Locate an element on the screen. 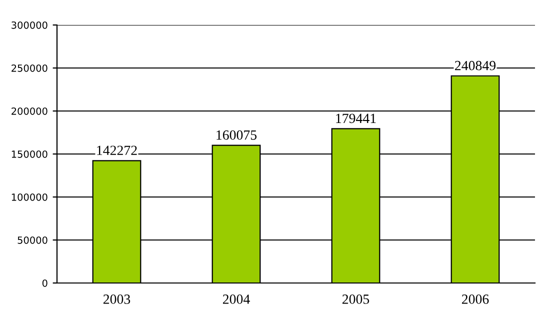 This screenshot has width=551, height=333. data-label: 142272 is located at coordinates (117, 150).